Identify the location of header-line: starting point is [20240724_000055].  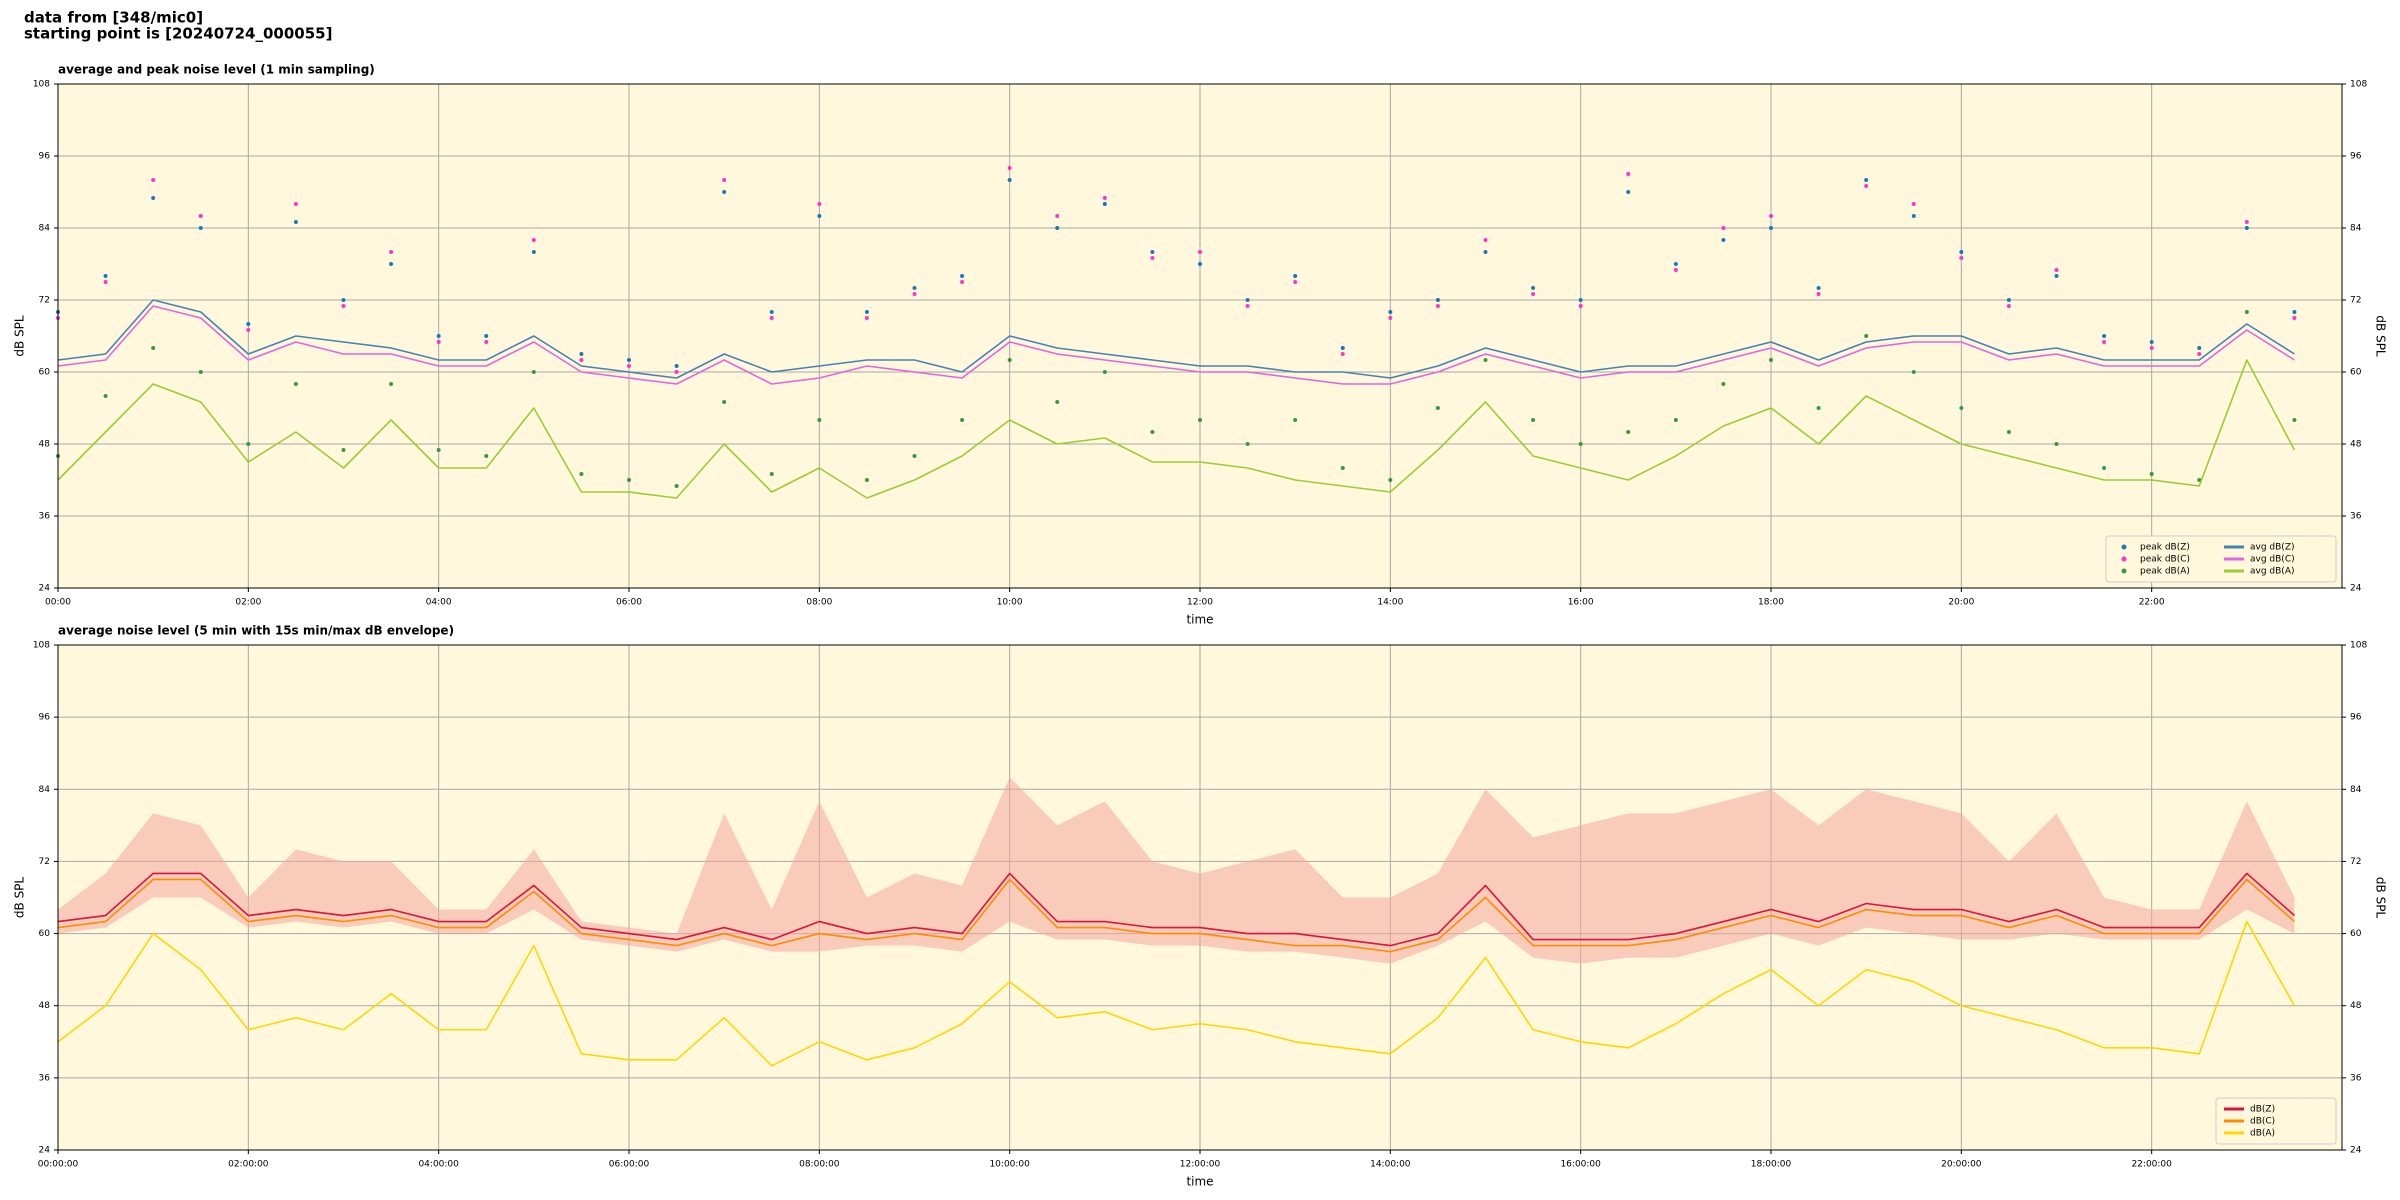
(178, 34).